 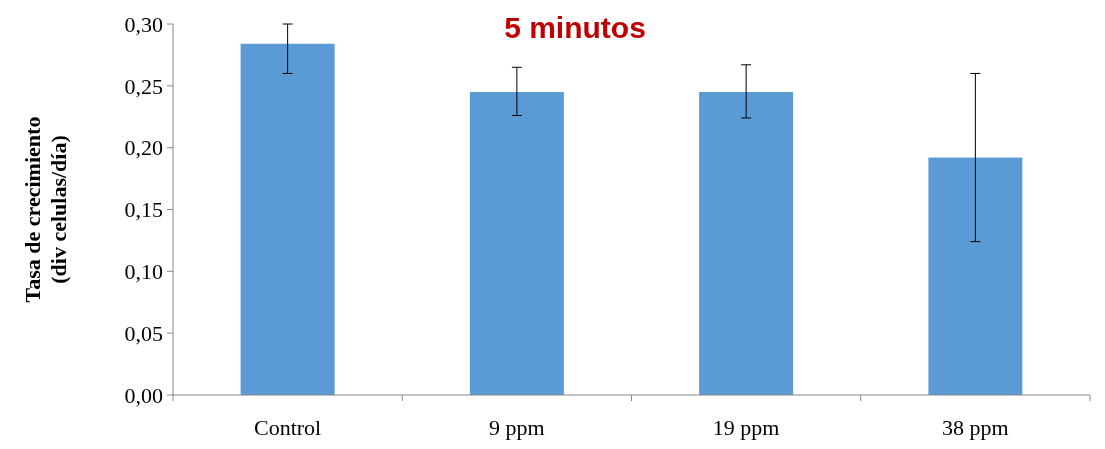 I want to click on y-tick-label: 0,15, so click(x=143, y=210).